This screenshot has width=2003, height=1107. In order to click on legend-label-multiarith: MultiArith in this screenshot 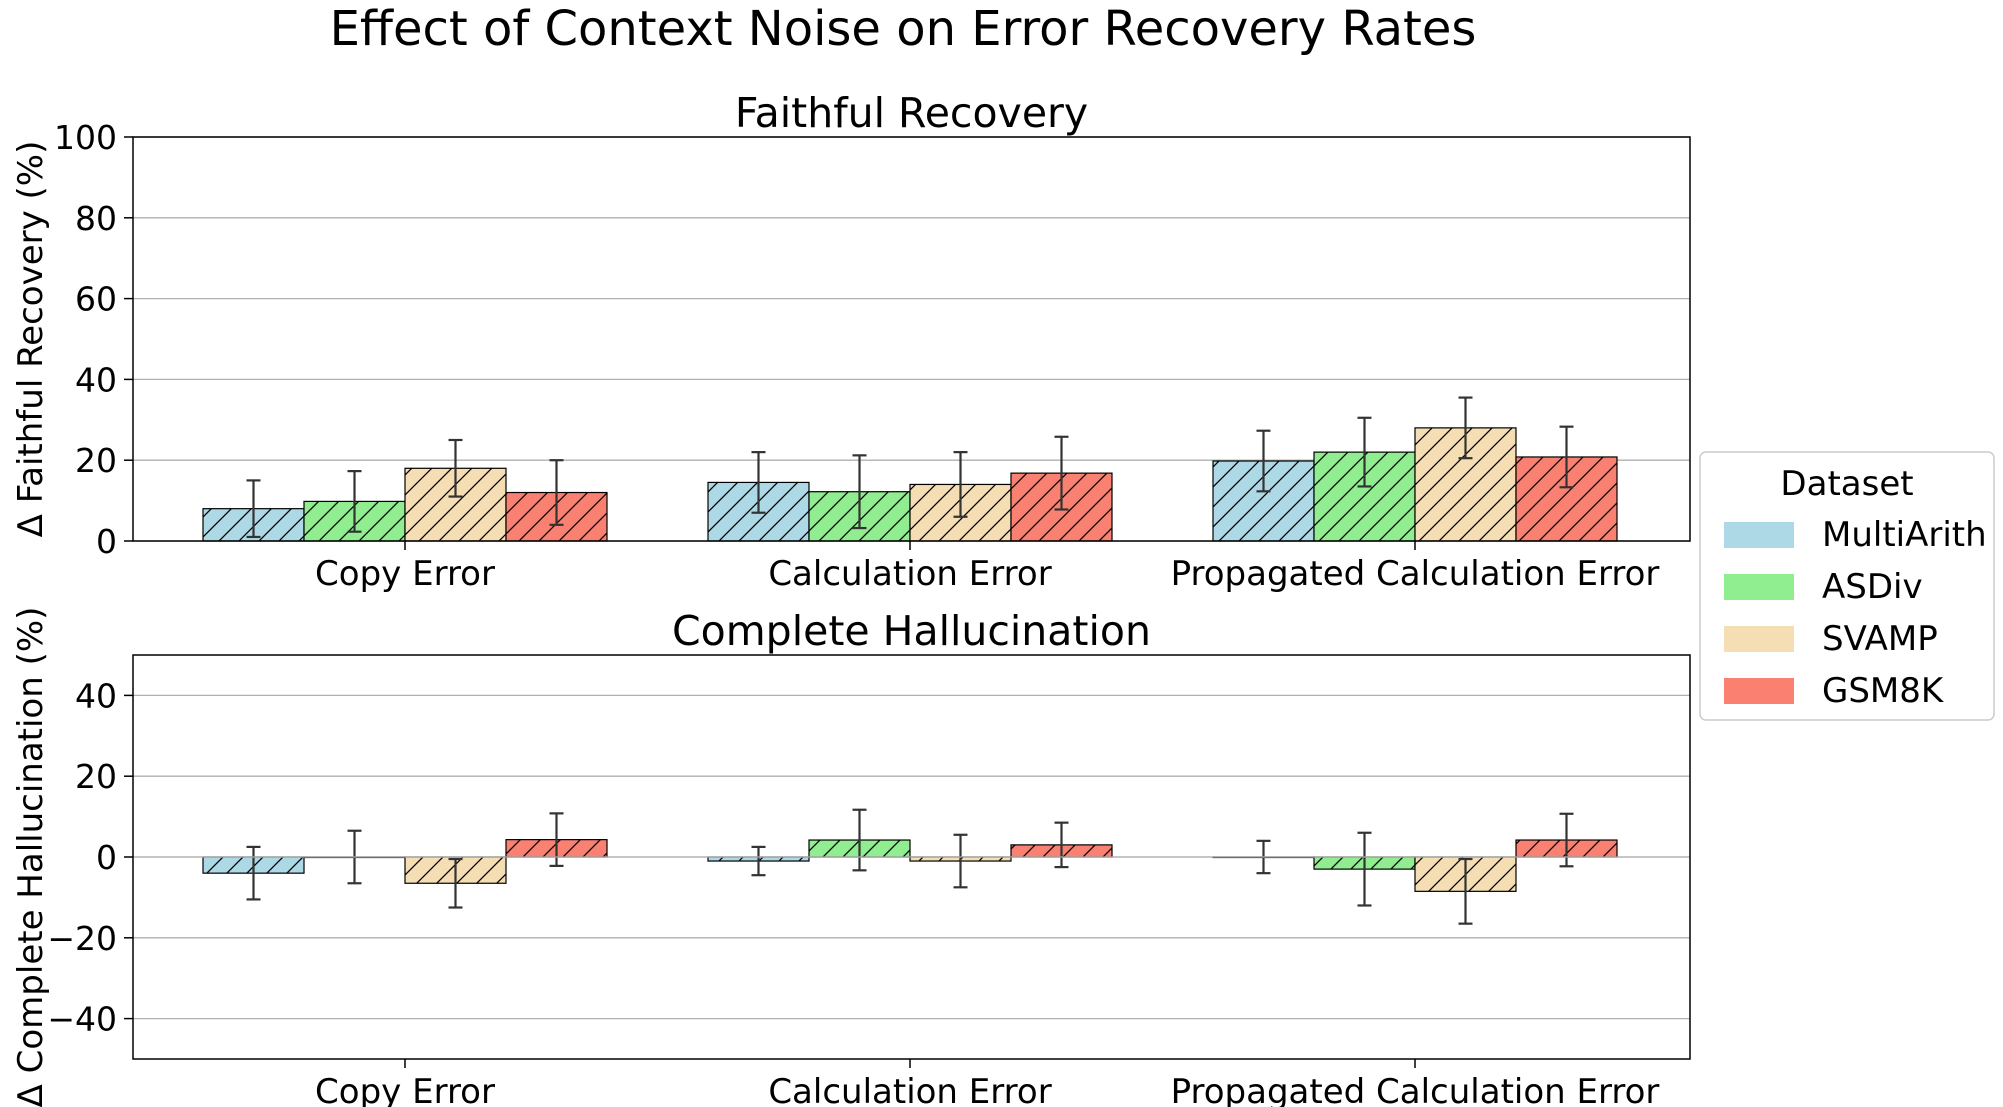, I will do `click(1904, 535)`.